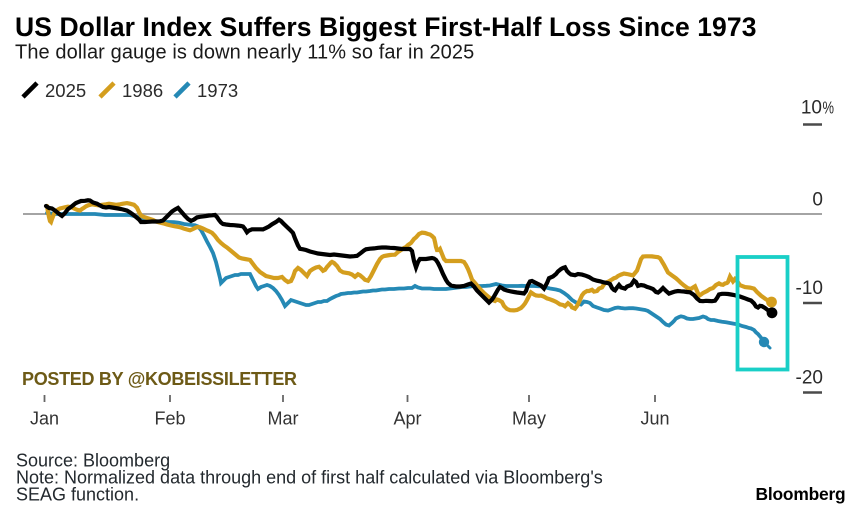  What do you see at coordinates (77, 495) in the screenshot?
I see `svg-text: SEAG function.` at bounding box center [77, 495].